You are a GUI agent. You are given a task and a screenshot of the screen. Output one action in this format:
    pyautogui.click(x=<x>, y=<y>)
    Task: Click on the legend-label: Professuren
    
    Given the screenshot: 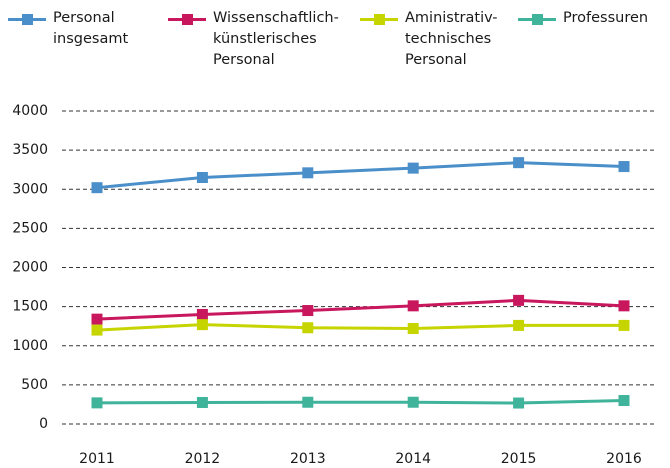 What is the action you would take?
    pyautogui.click(x=606, y=18)
    